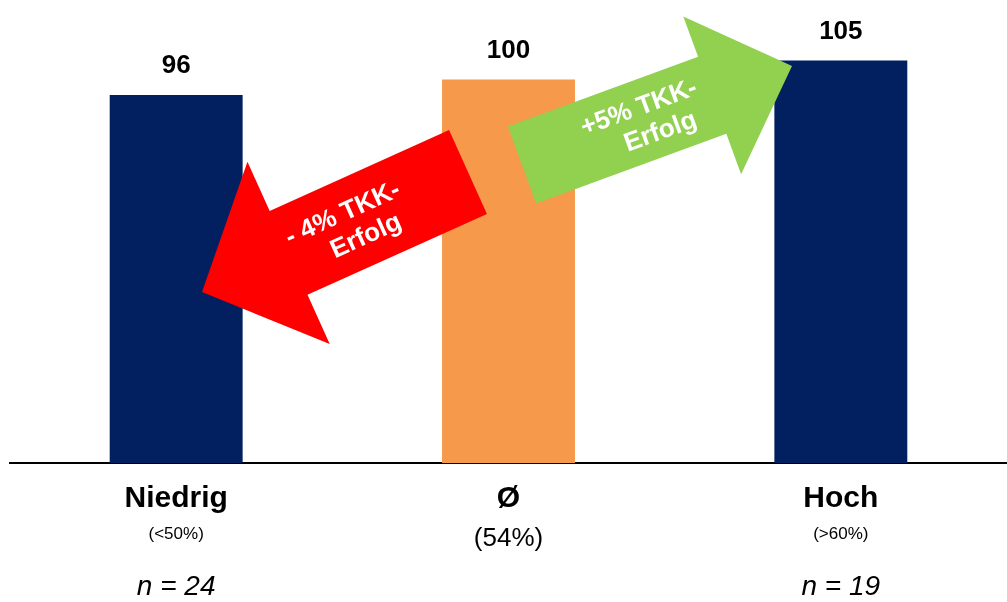  What do you see at coordinates (841, 497) in the screenshot?
I see `x-tick-label: Hoch` at bounding box center [841, 497].